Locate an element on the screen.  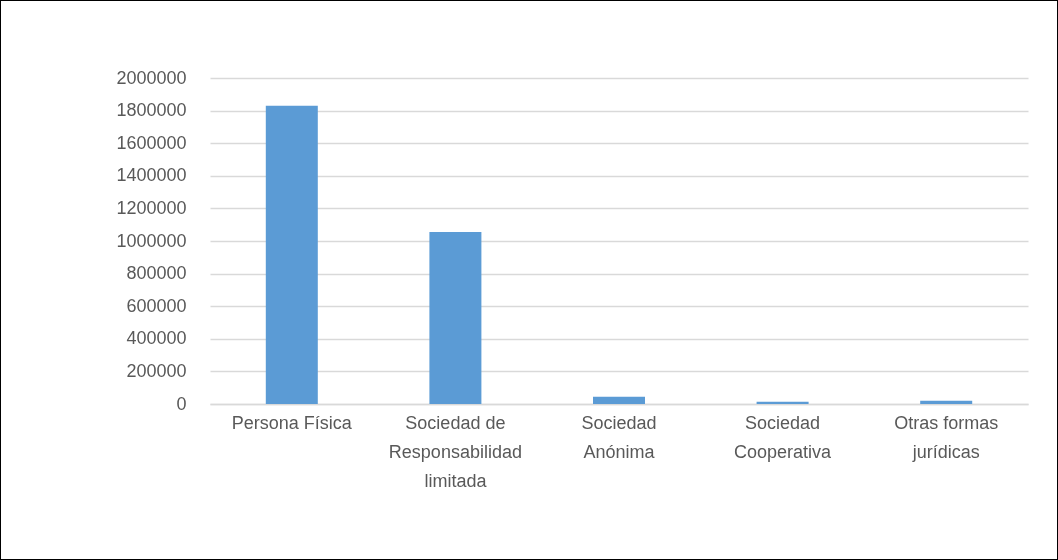
x-tick-label: Otras formas jurídicas is located at coordinates (946, 437).